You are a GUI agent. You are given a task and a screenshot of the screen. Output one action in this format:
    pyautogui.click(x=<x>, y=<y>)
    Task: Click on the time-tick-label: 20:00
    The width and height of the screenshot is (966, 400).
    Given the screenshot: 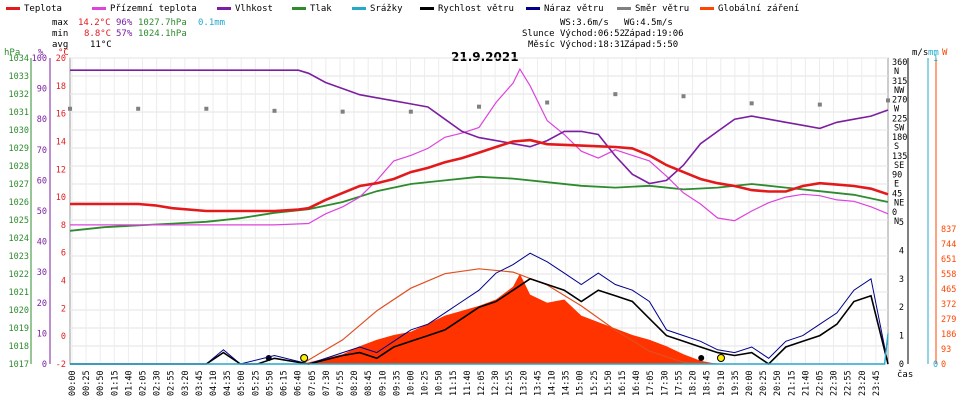 What is the action you would take?
    pyautogui.click(x=750, y=383)
    